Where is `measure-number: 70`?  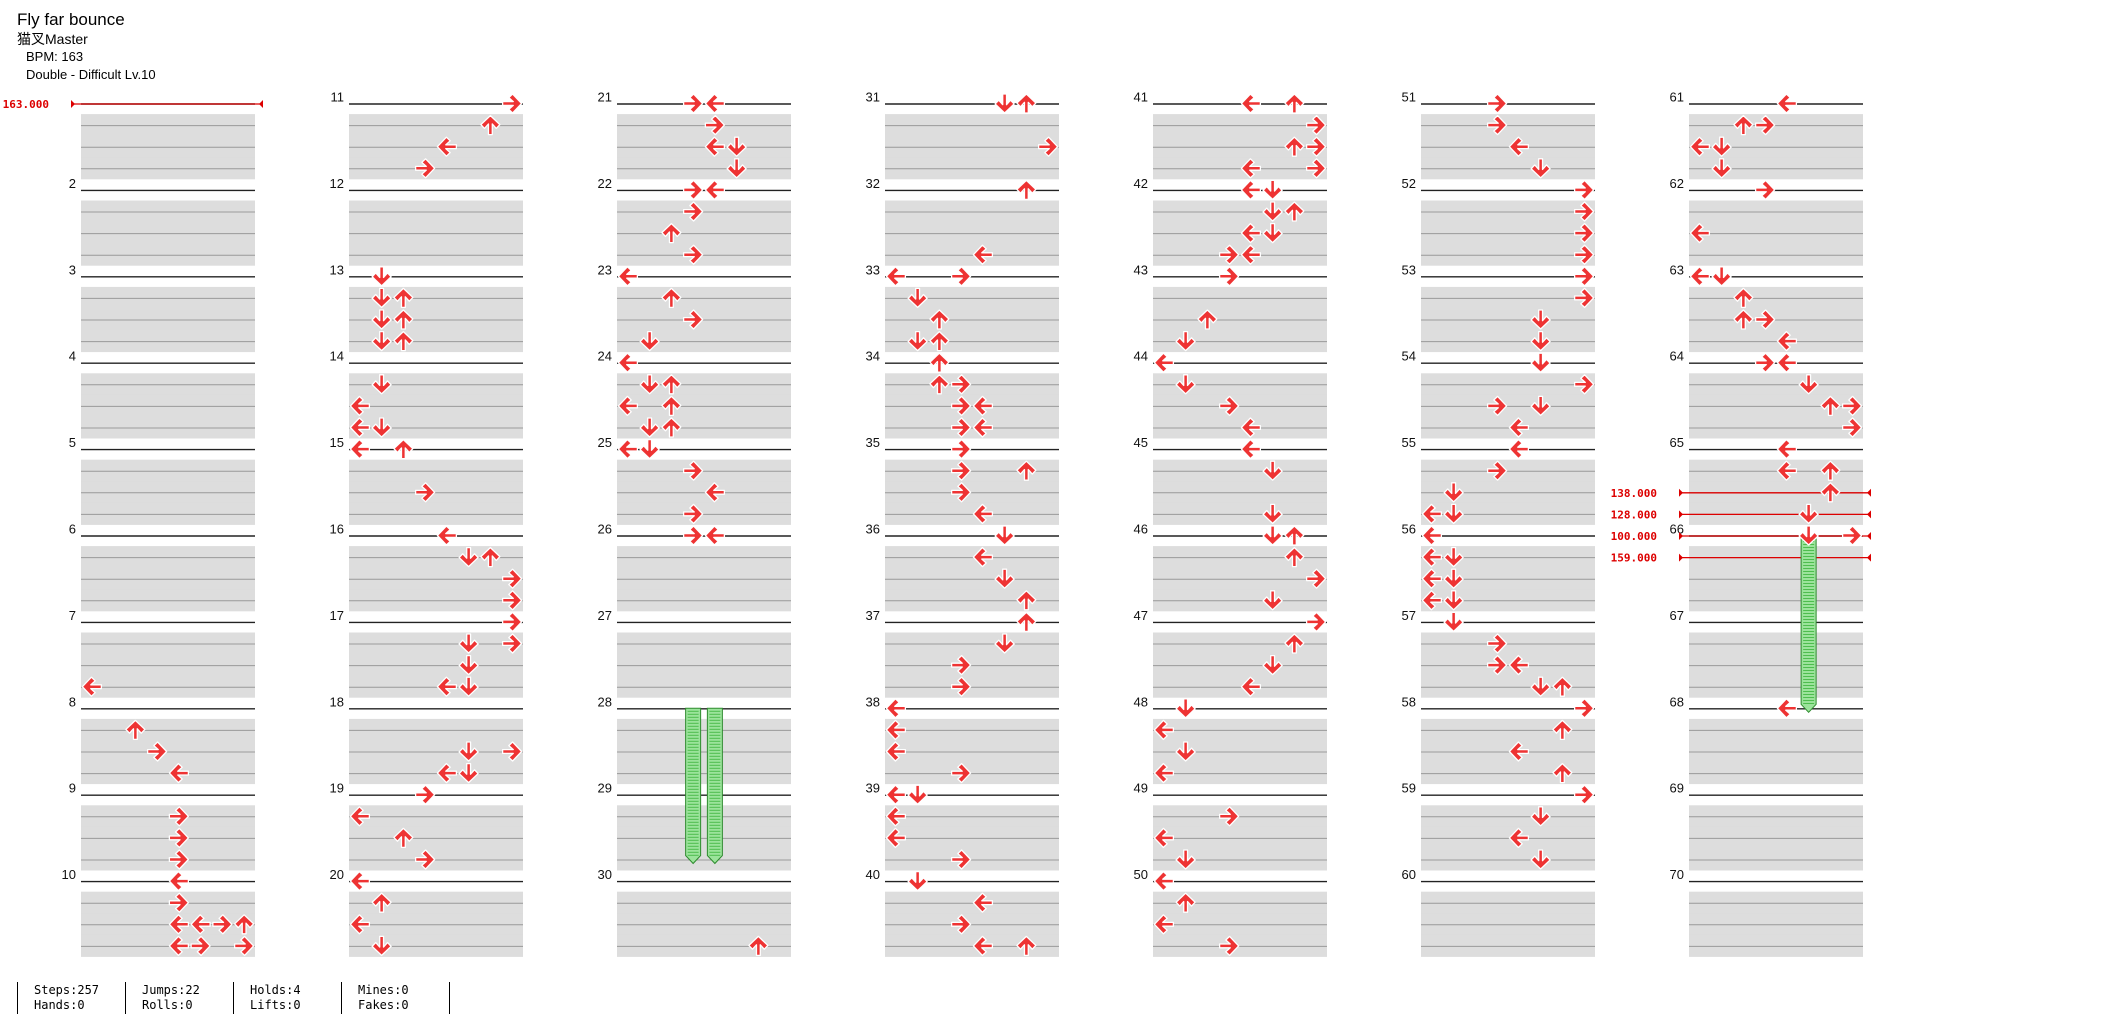
measure-number: 70 is located at coordinates (1677, 874).